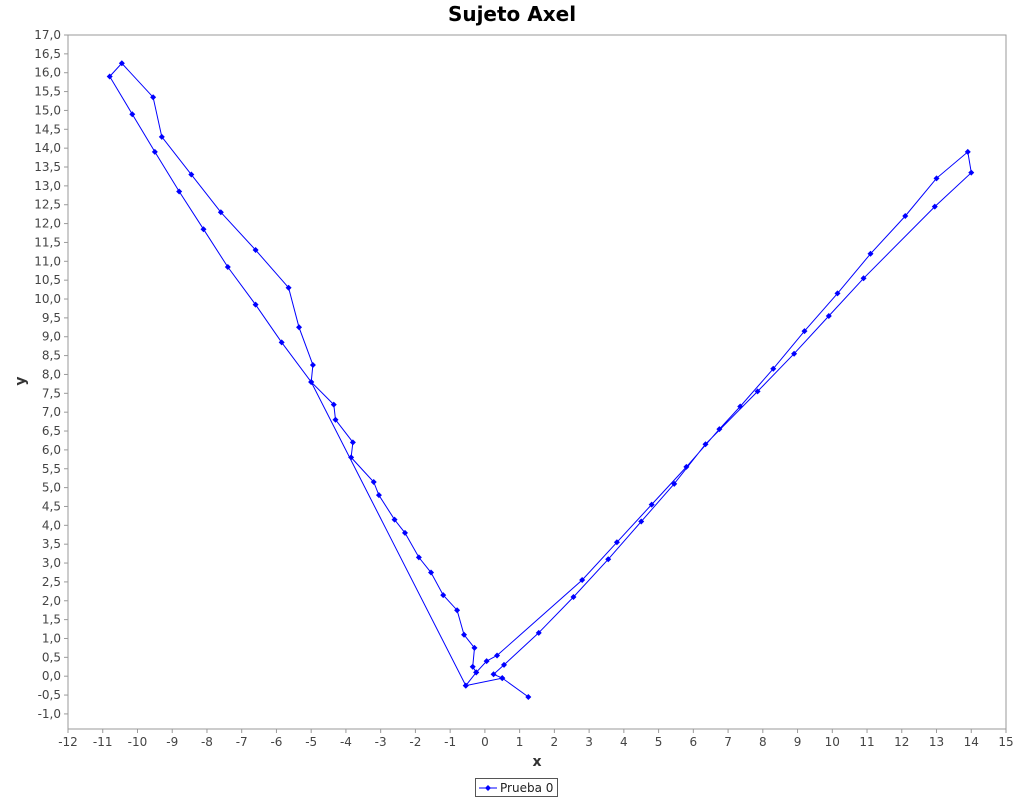 This screenshot has height=800, width=1024. What do you see at coordinates (49, 695) in the screenshot?
I see `y-tick-label: -0,5` at bounding box center [49, 695].